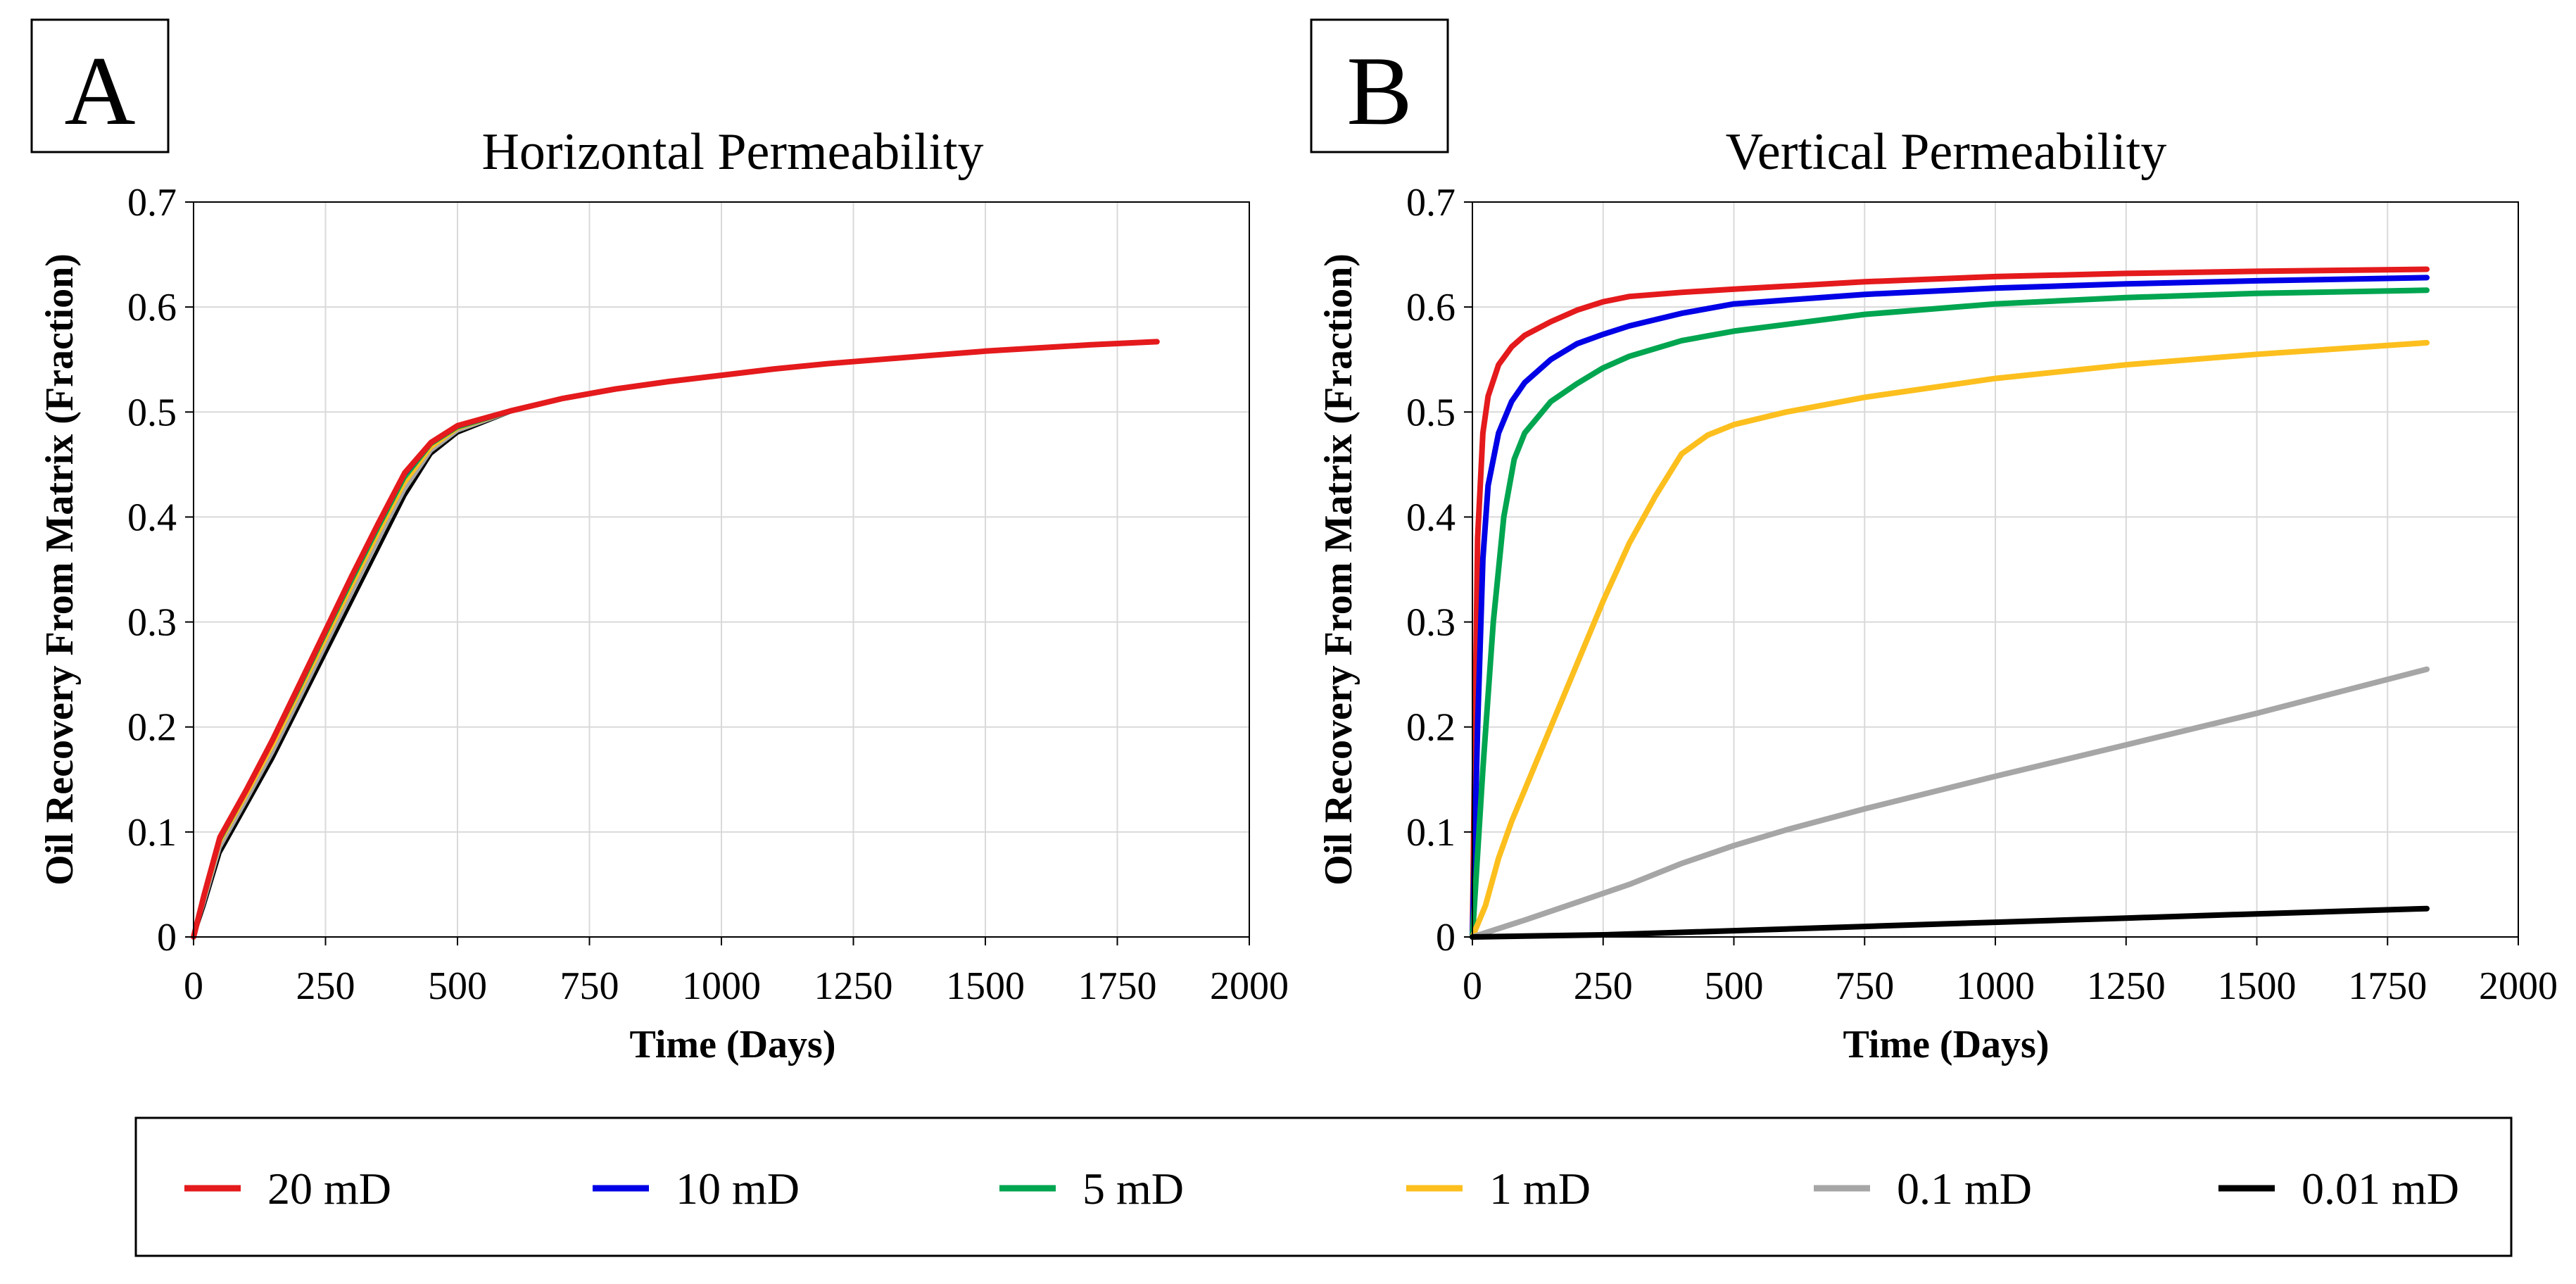 The height and width of the screenshot is (1284, 2576). Describe the element at coordinates (1540, 1189) in the screenshot. I see `legend-label-1-md: 1 mD` at that location.